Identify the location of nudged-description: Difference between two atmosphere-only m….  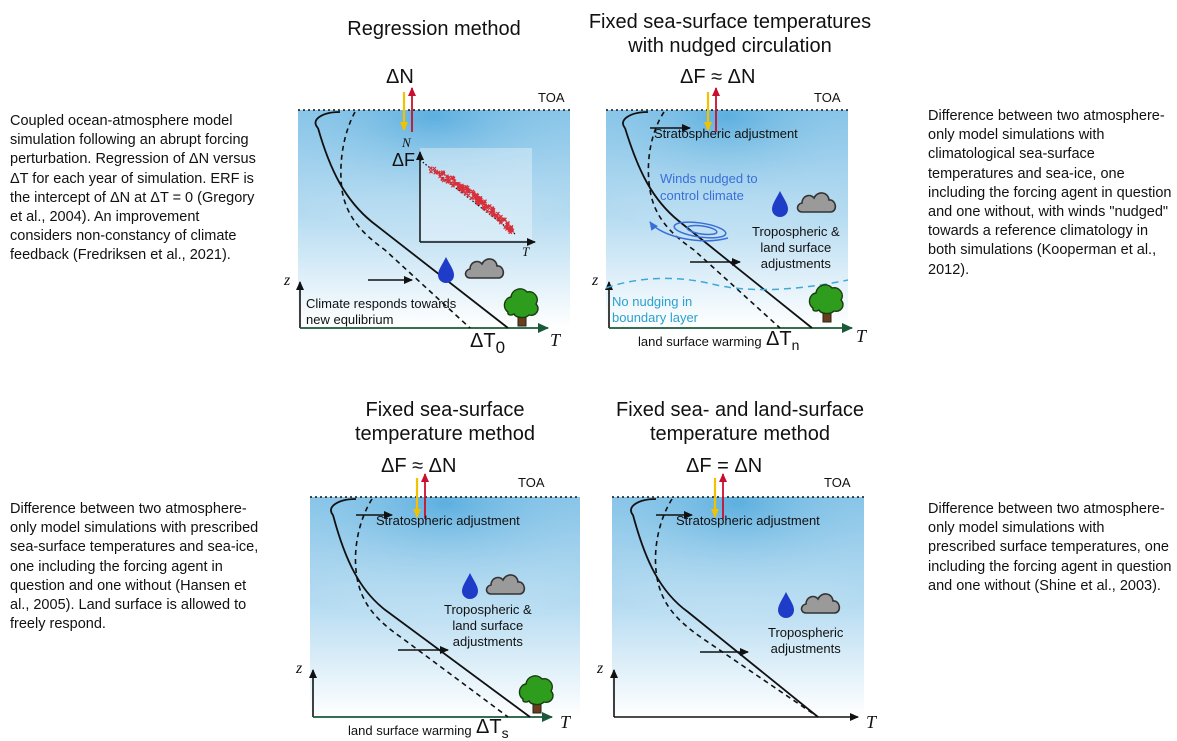
(1050, 193).